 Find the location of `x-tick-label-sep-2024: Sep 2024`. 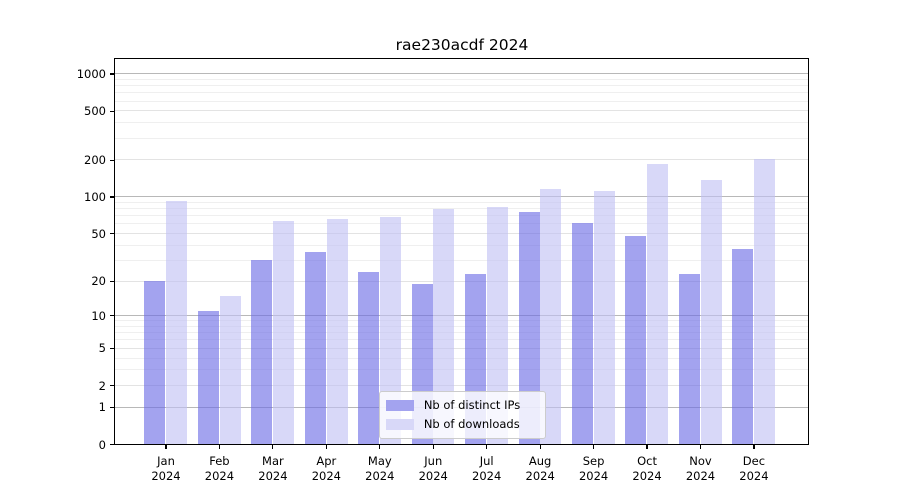

x-tick-label-sep-2024: Sep 2024 is located at coordinates (593, 468).